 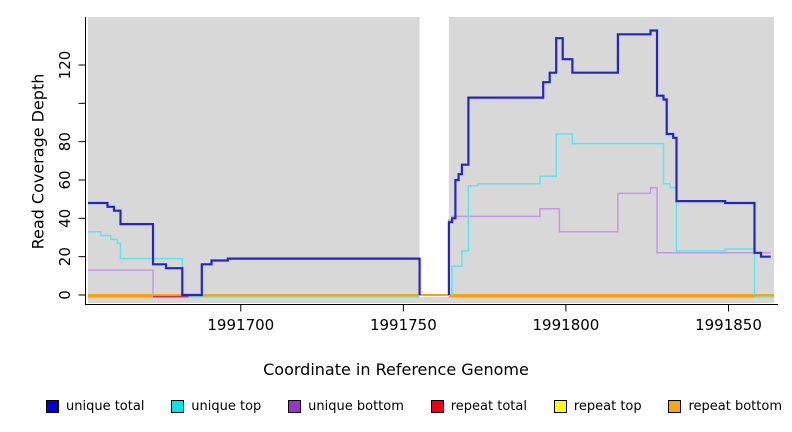 I want to click on x-tick-label: 1991750, so click(x=403, y=325).